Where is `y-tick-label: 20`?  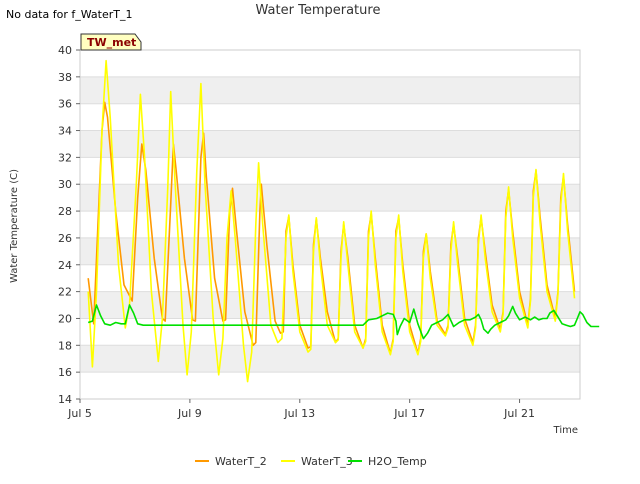 y-tick-label: 20 is located at coordinates (65, 318).